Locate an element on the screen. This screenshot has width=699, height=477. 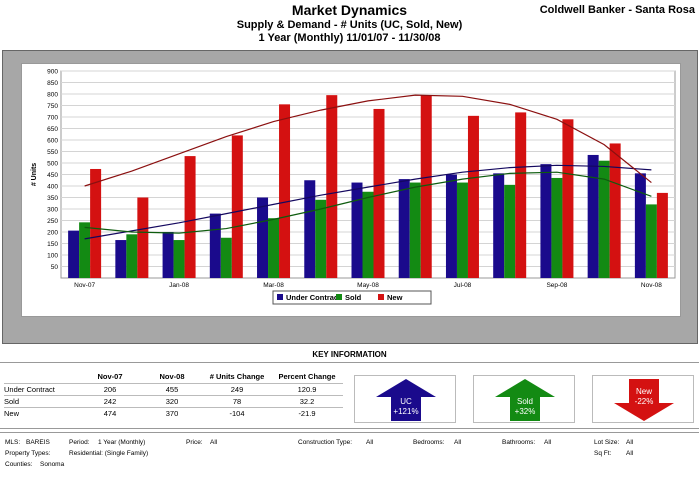
trend-line is located at coordinates (368, 202).